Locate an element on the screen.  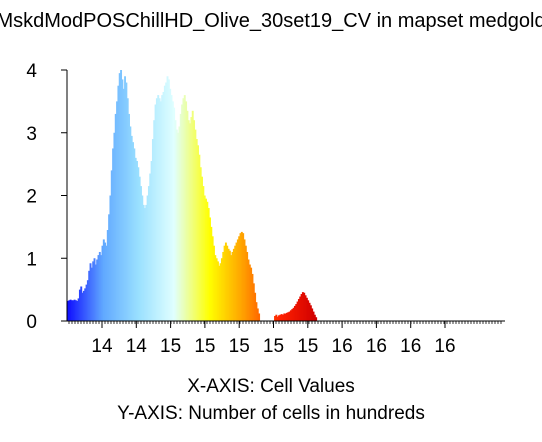
y-axis-ticks: 0 1 2 3 4 is located at coordinates (46, 197).